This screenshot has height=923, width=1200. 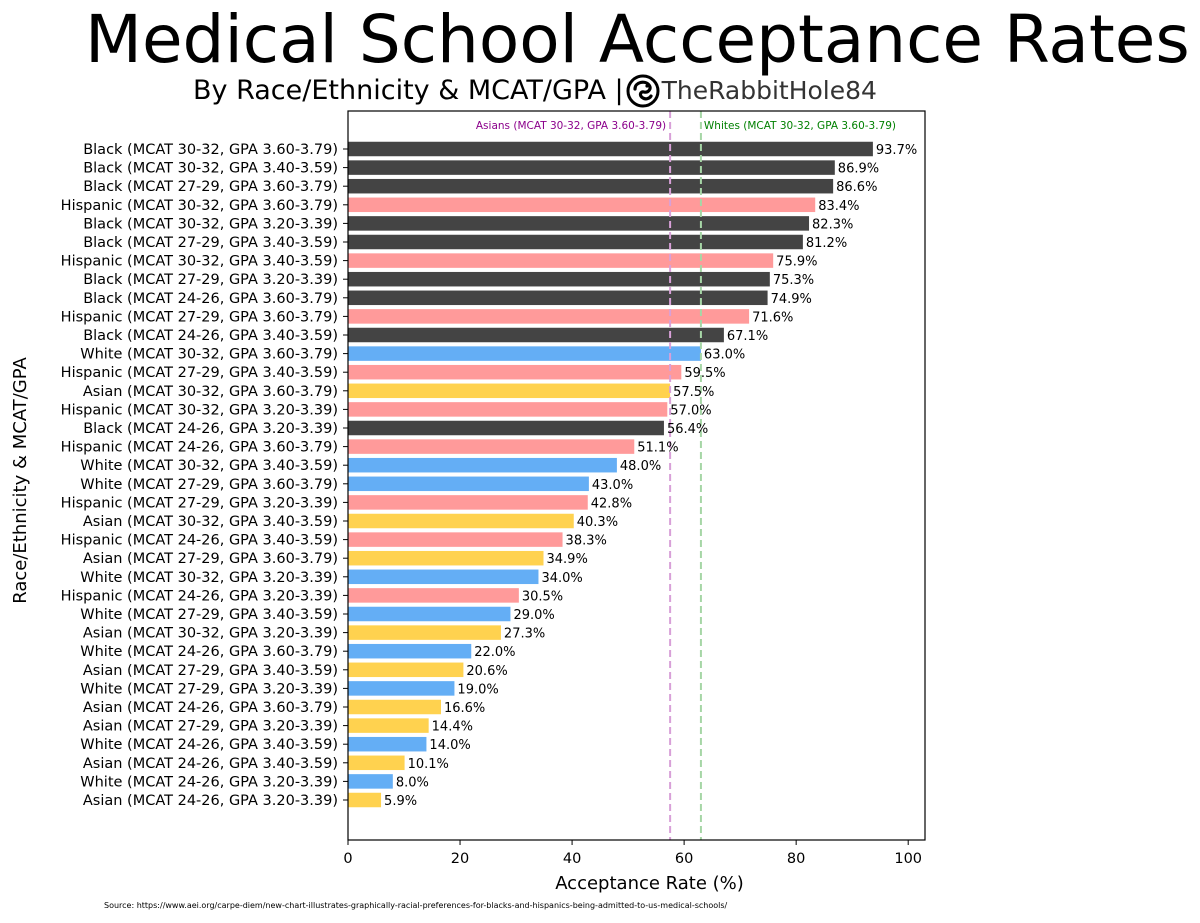 What do you see at coordinates (210, 634) in the screenshot?
I see `category-label: Asian (MCAT 30-32, GPA 3.20-3.39)` at bounding box center [210, 634].